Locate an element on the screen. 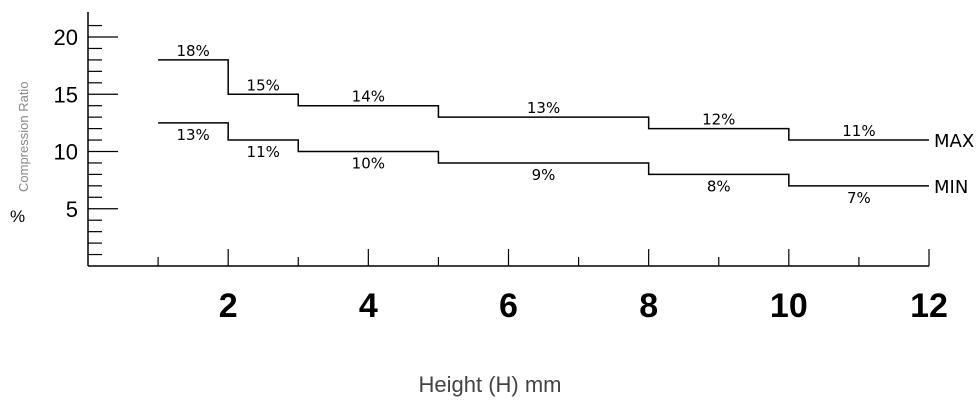 Image resolution: width=979 pixels, height=403 pixels. x-tick-label: 8 is located at coordinates (648, 306).